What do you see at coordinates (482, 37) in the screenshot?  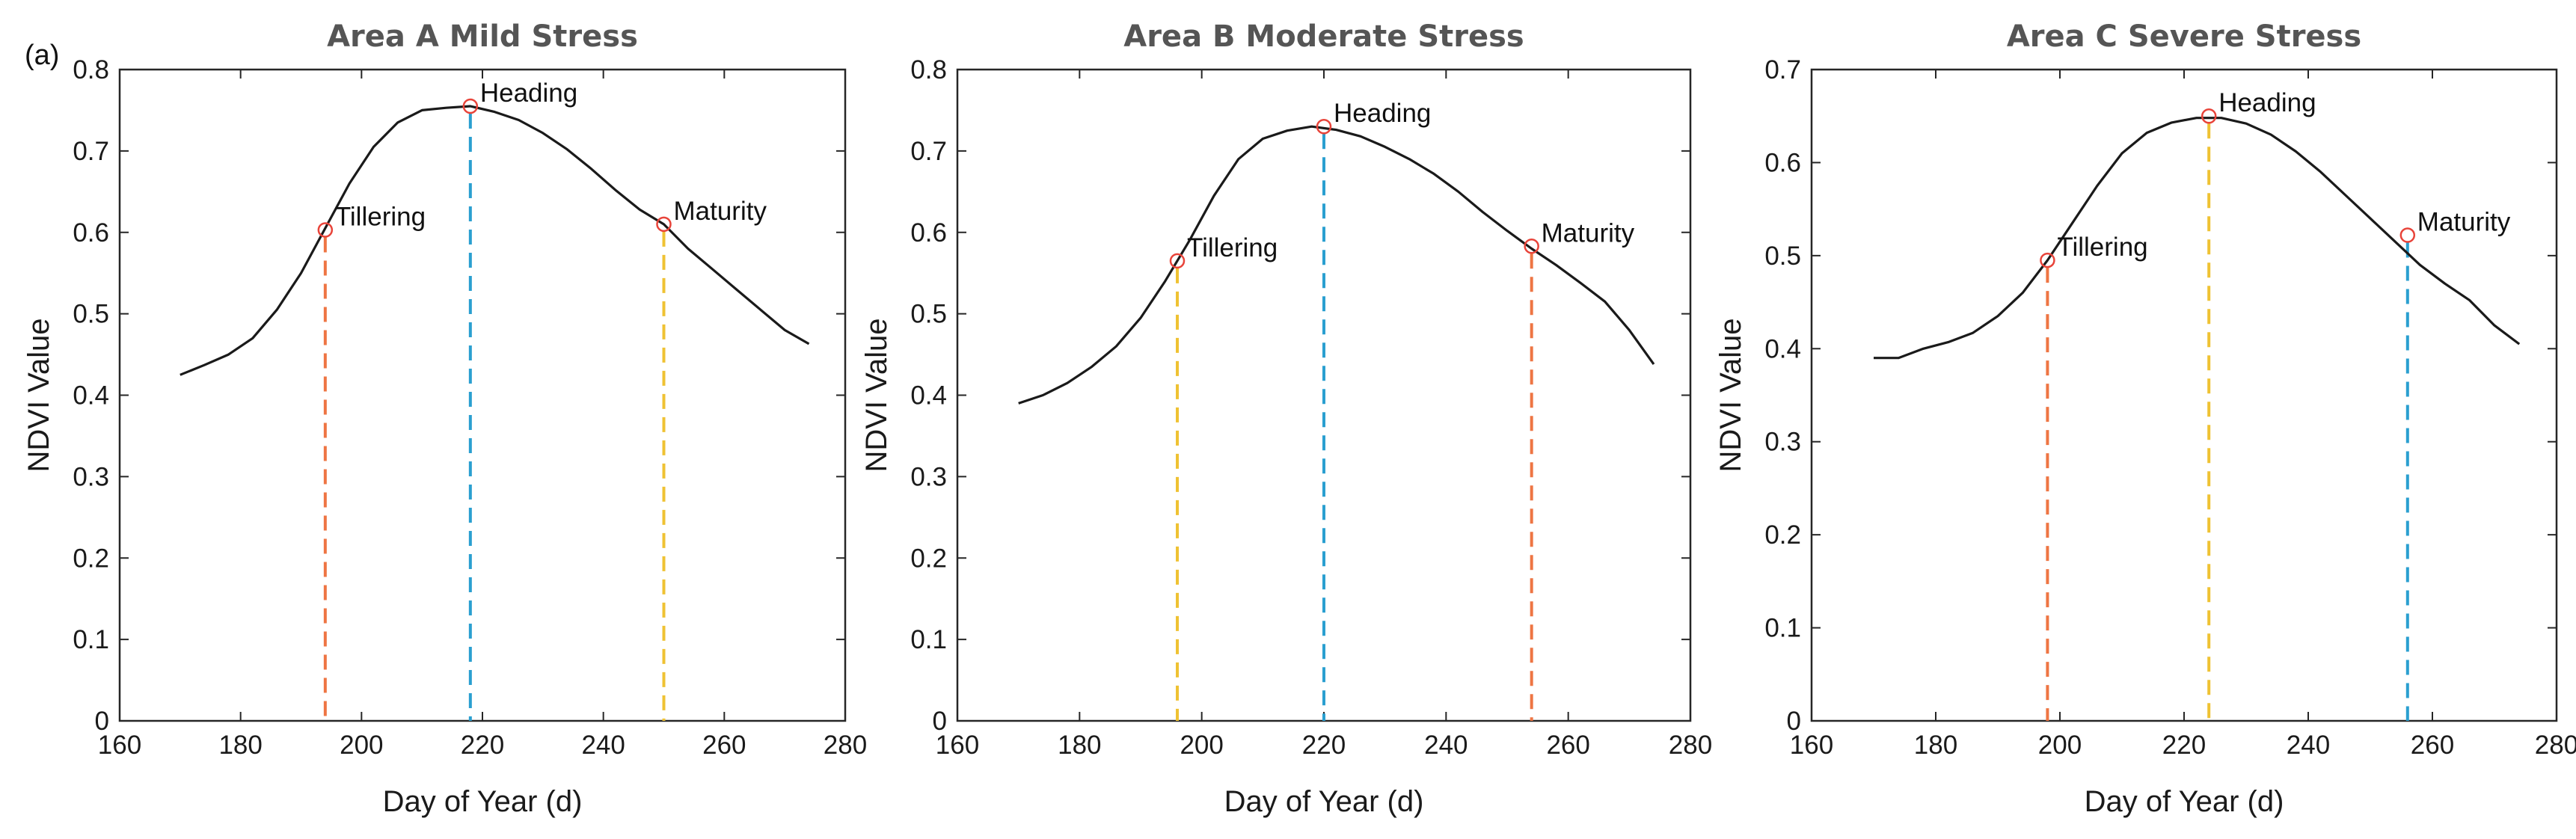 I see `chart-title: Area A Mild Stress` at bounding box center [482, 37].